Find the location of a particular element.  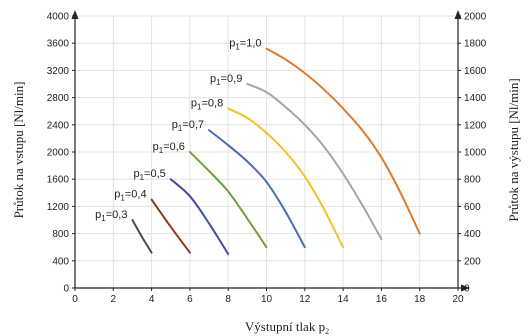

series-label: p1=0,7 is located at coordinates (188, 126).